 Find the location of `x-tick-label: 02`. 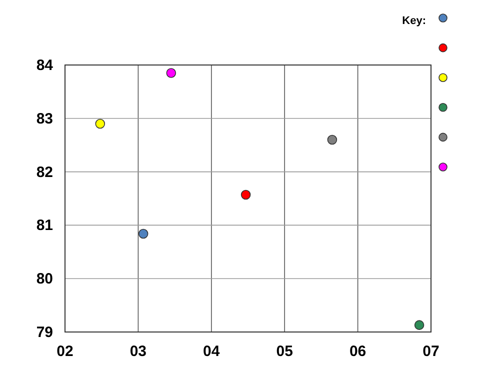

x-tick-label: 02 is located at coordinates (65, 351).